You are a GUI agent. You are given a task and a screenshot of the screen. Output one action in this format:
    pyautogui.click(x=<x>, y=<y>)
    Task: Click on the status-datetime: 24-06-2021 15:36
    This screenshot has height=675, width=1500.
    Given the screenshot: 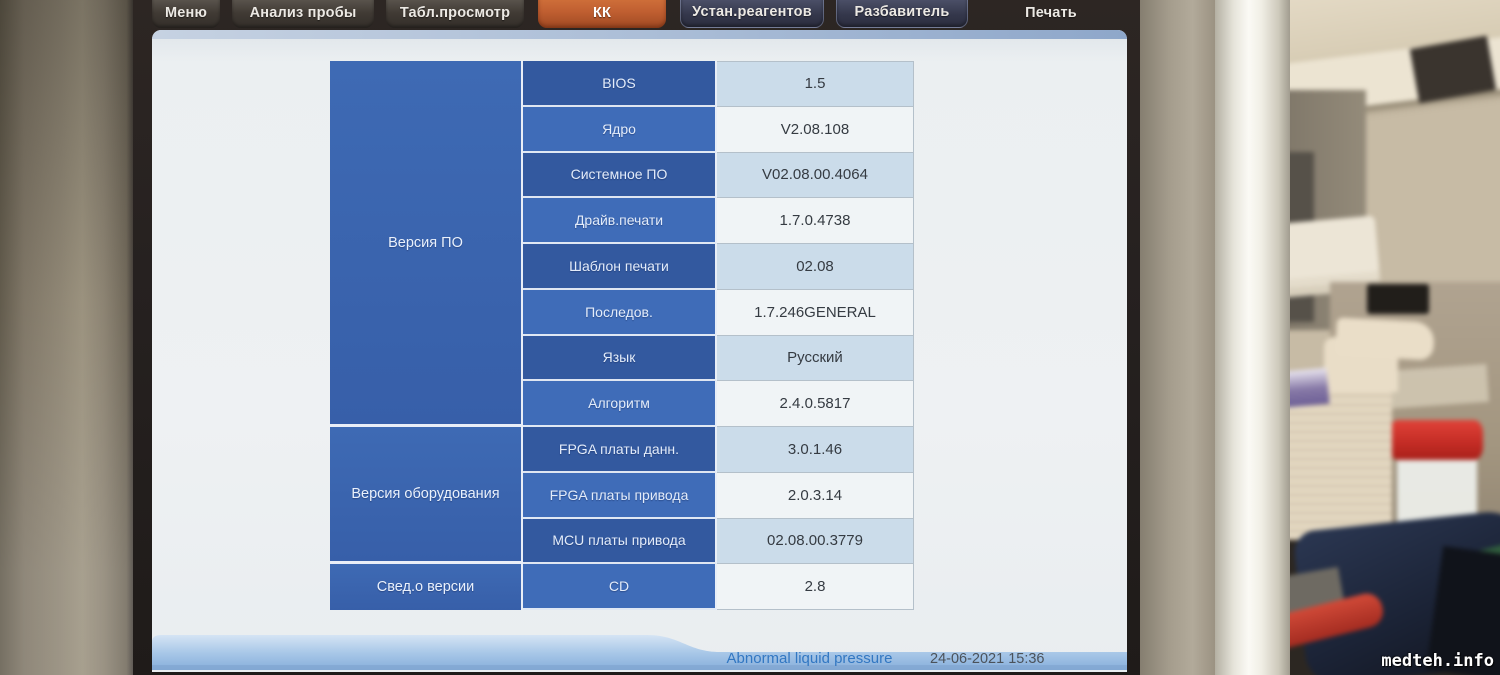 What is the action you would take?
    pyautogui.click(x=987, y=659)
    